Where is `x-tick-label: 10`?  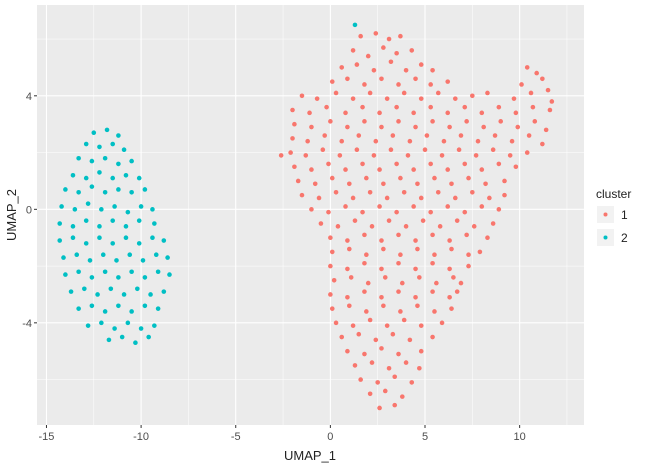
x-tick-label: 10 is located at coordinates (520, 437).